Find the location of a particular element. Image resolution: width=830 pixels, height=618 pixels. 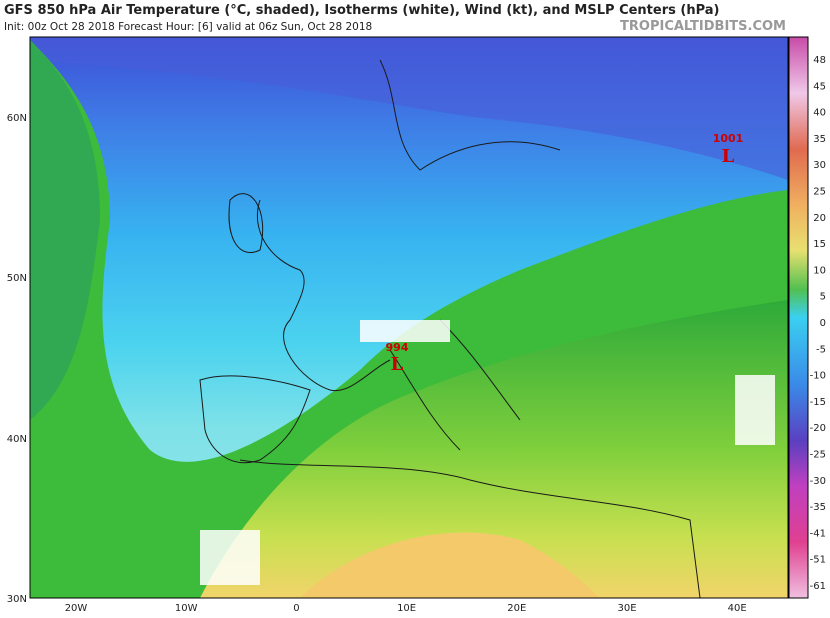

watermark: TROPICALTIDBITS.COM is located at coordinates (703, 26).